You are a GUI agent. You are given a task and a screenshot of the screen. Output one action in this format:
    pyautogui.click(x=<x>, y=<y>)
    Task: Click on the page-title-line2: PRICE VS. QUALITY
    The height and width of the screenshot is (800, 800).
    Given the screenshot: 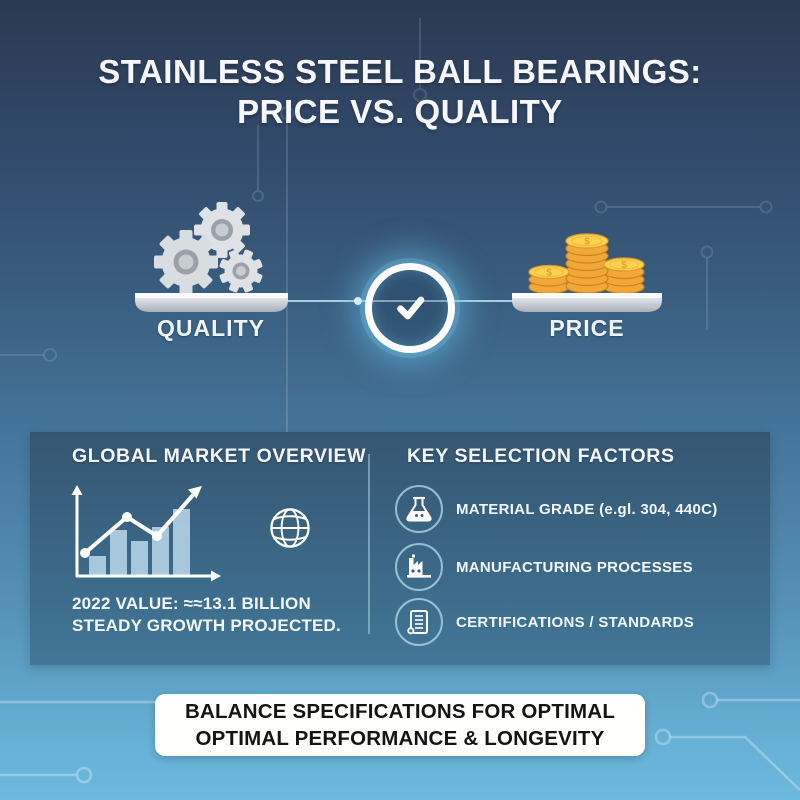 What is the action you would take?
    pyautogui.click(x=400, y=111)
    